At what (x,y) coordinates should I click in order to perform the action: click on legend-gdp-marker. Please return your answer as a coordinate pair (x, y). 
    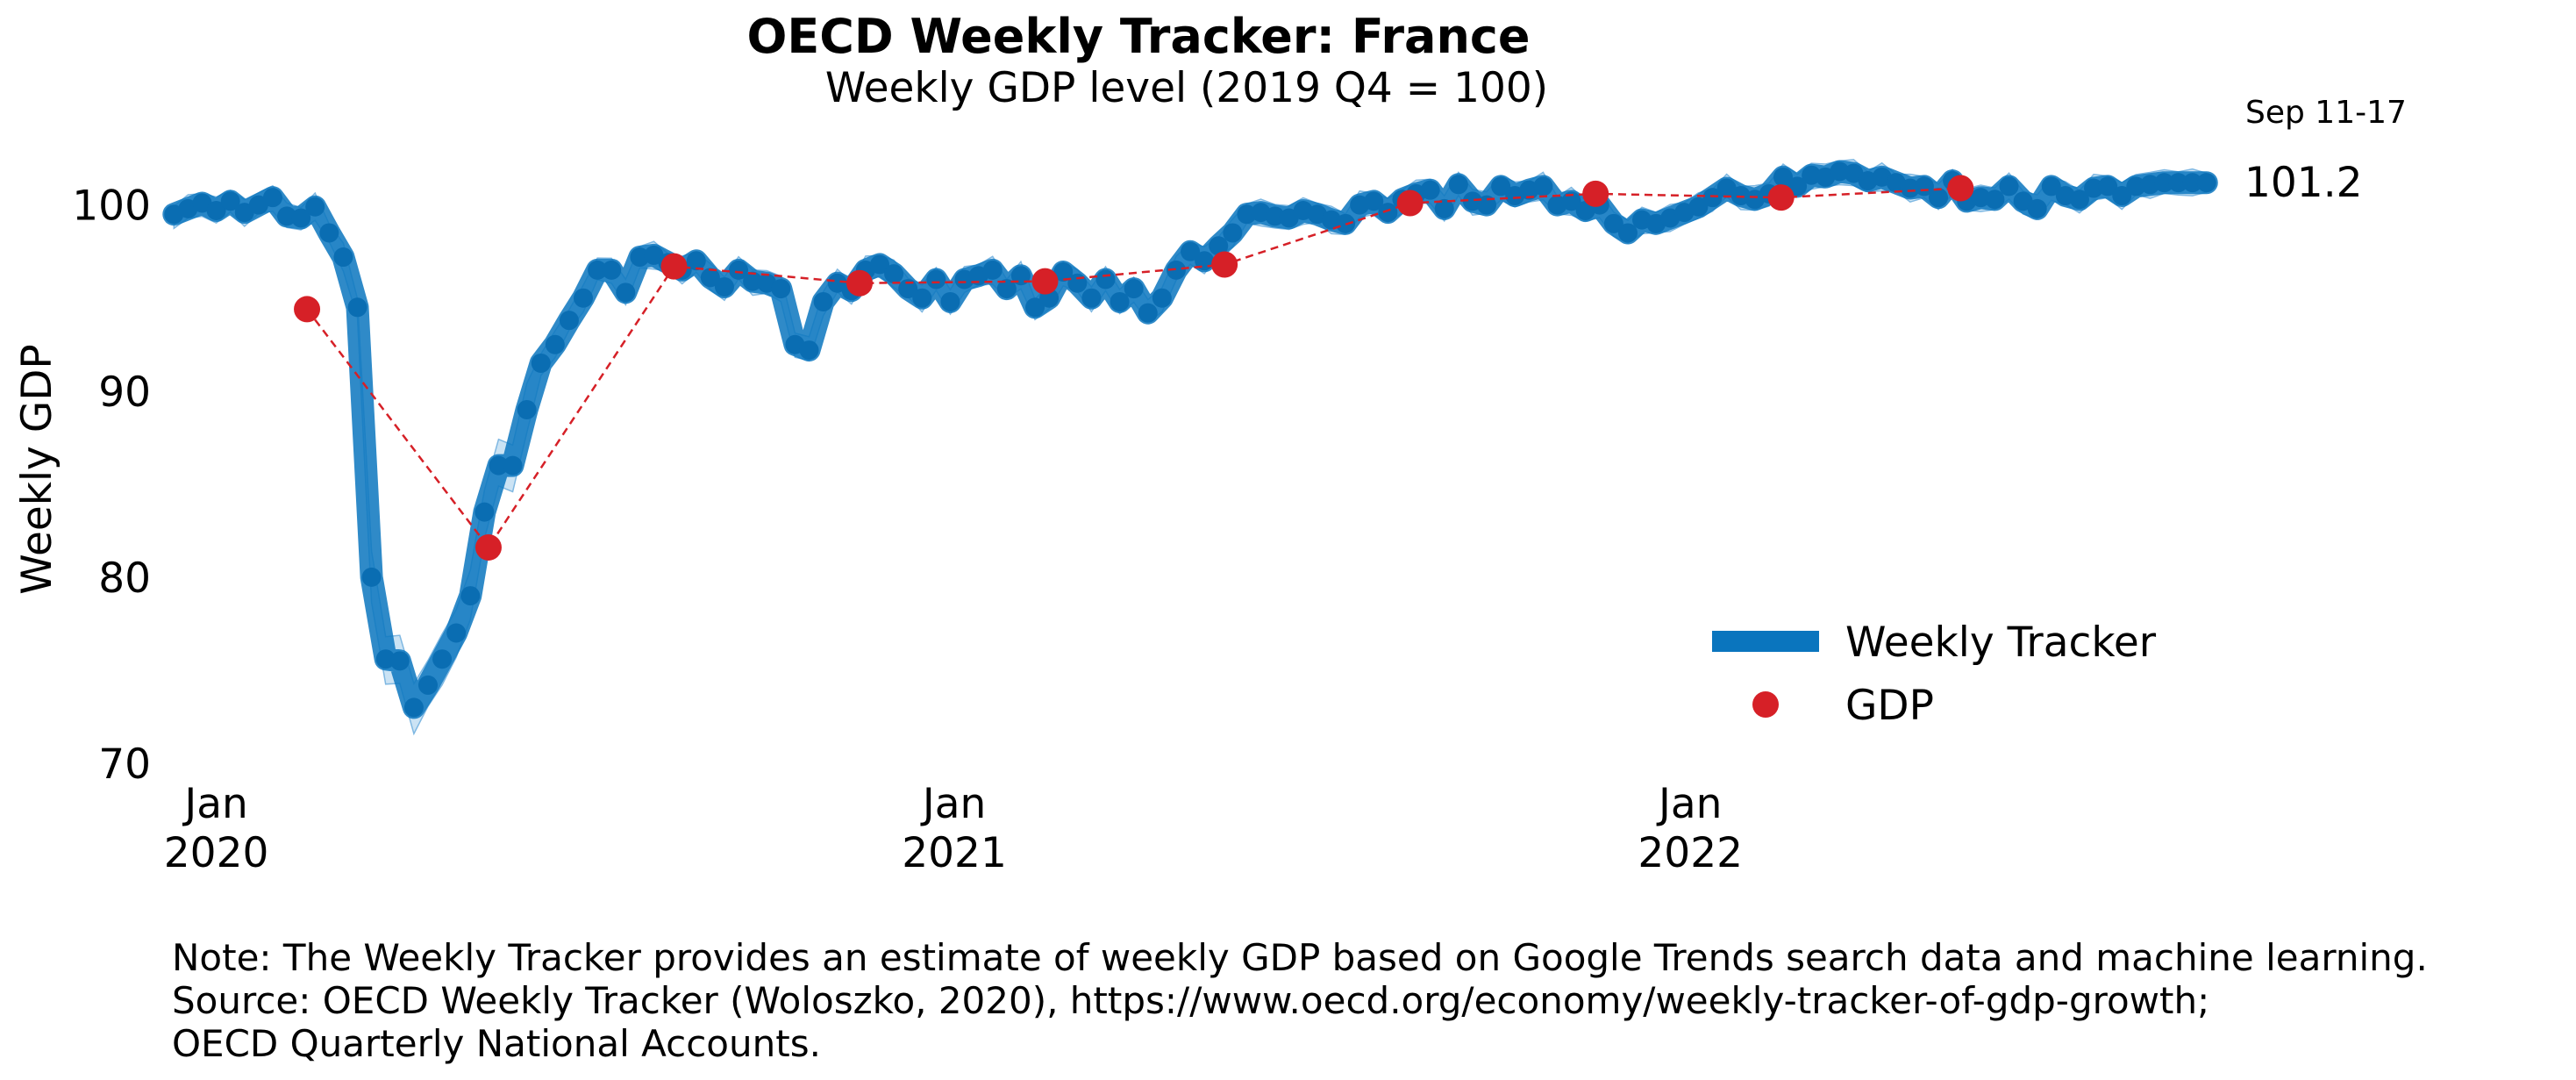
    Looking at the image, I should click on (1766, 704).